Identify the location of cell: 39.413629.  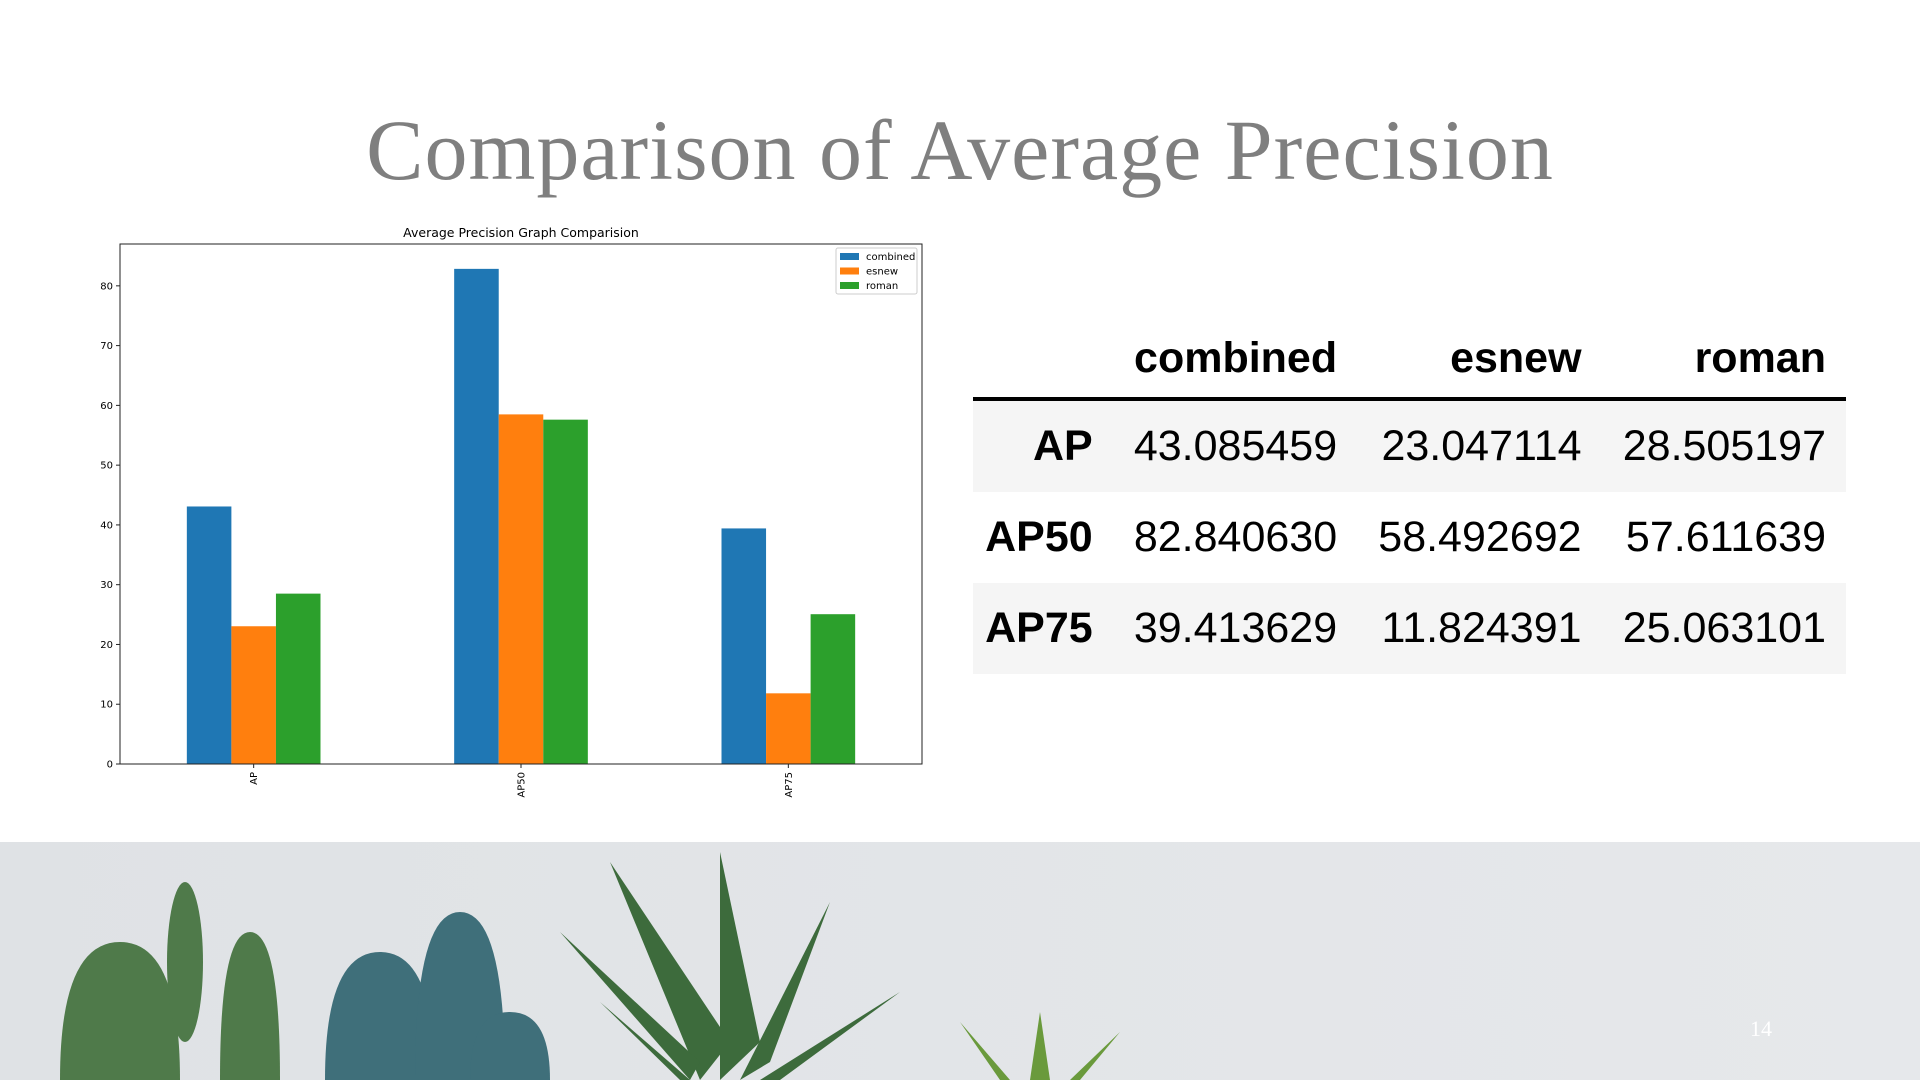
(1235, 628).